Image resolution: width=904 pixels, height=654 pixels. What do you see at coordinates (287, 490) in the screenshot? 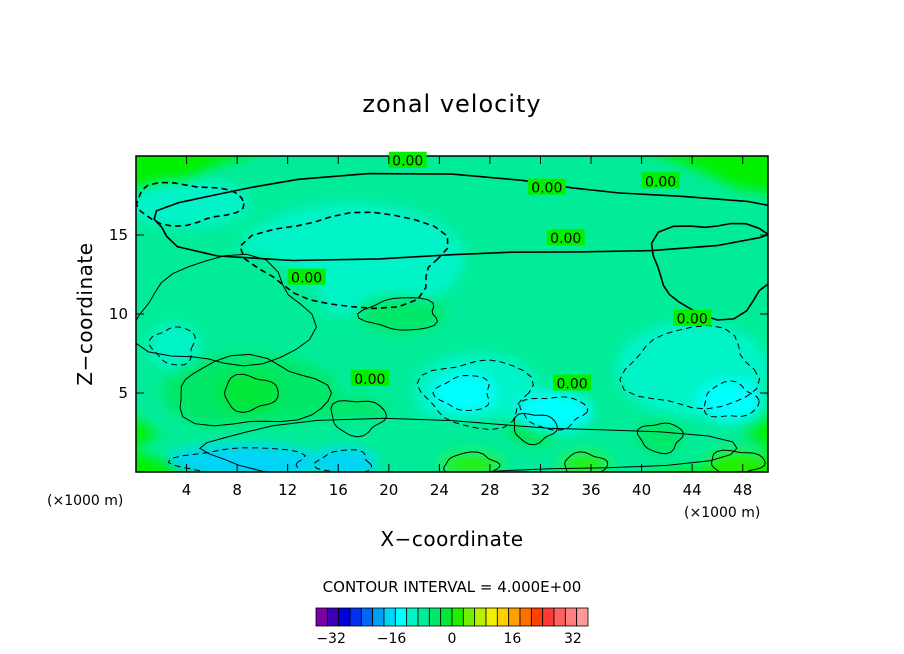
I see `x-tick-label: 12` at bounding box center [287, 490].